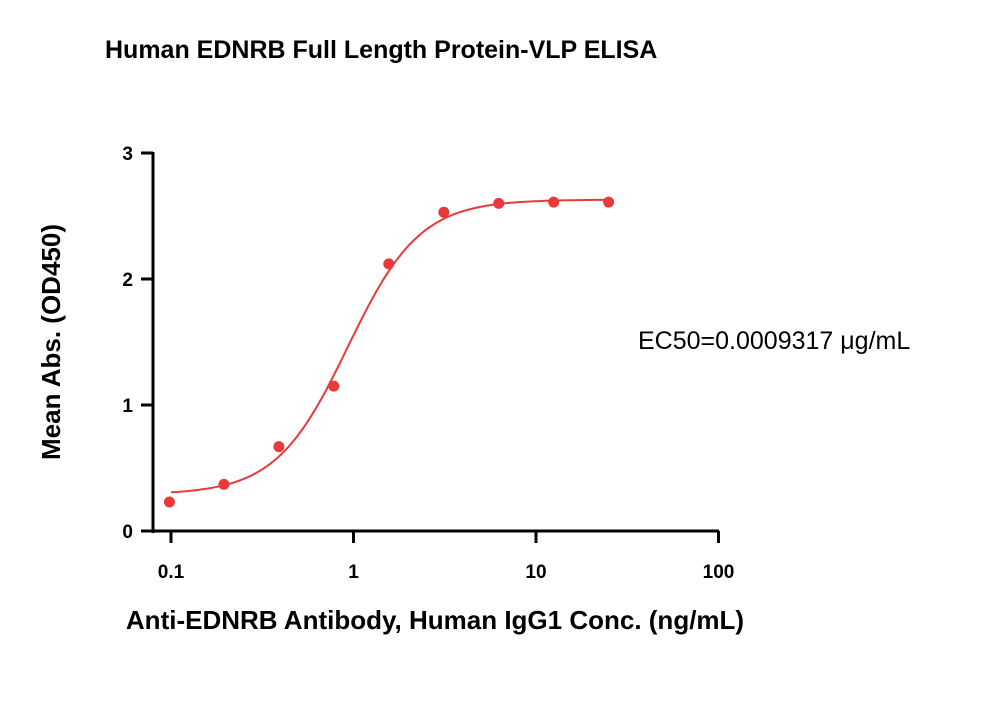 The height and width of the screenshot is (709, 1000). What do you see at coordinates (171, 572) in the screenshot?
I see `x-tick-label: 0.1` at bounding box center [171, 572].